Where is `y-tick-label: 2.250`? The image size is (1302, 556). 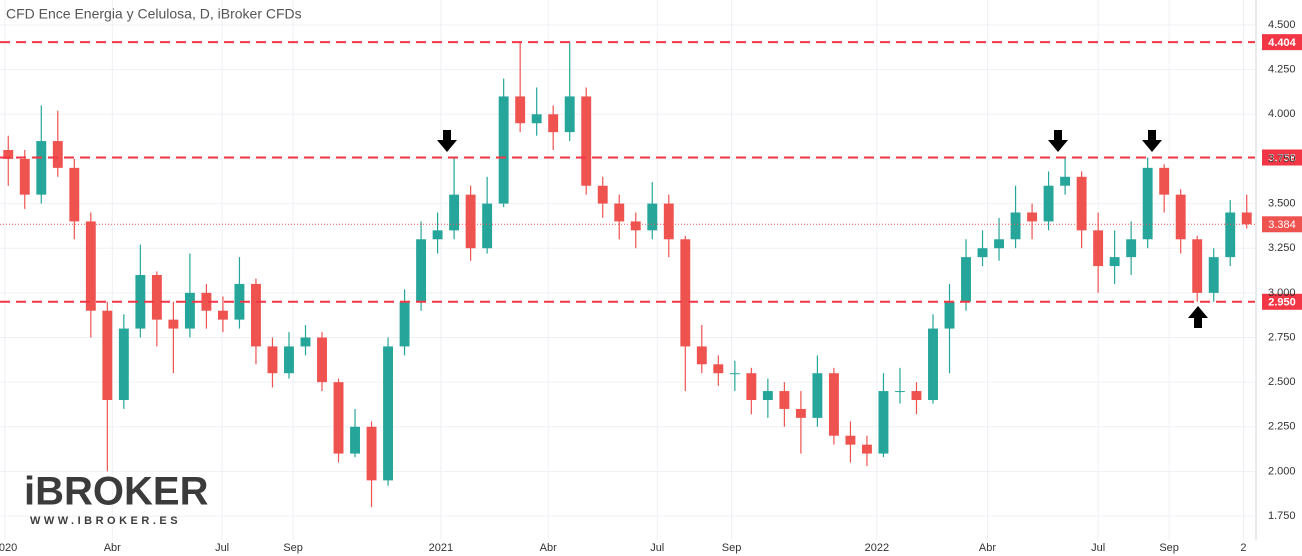 y-tick-label: 2.250 is located at coordinates (1282, 427).